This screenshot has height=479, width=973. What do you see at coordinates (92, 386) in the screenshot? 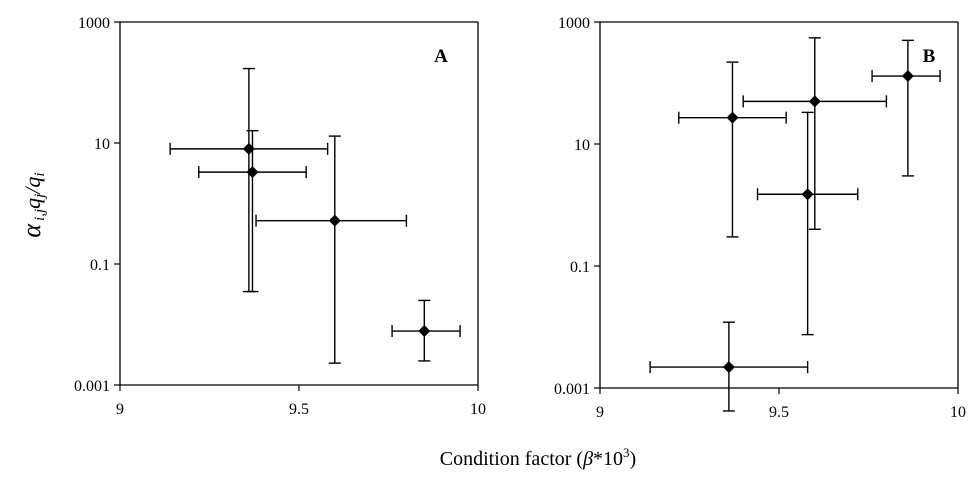
I see `panel-a-y-tick-label: 0.001` at bounding box center [92, 386].